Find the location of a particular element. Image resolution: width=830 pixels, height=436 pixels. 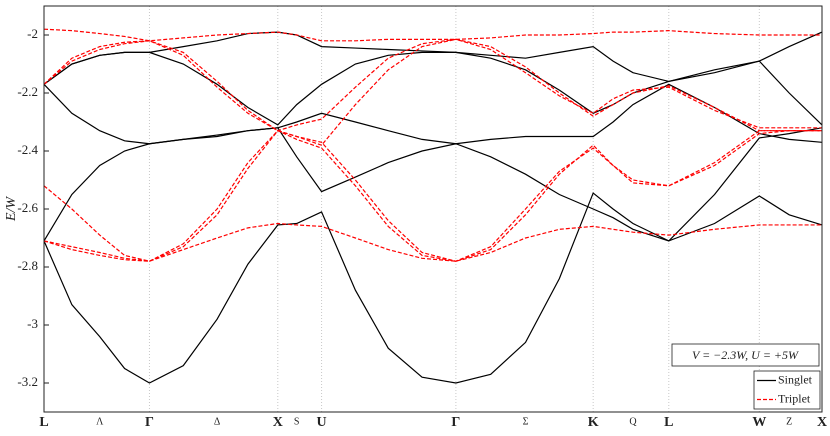

legend-box is located at coordinates (787, 390).